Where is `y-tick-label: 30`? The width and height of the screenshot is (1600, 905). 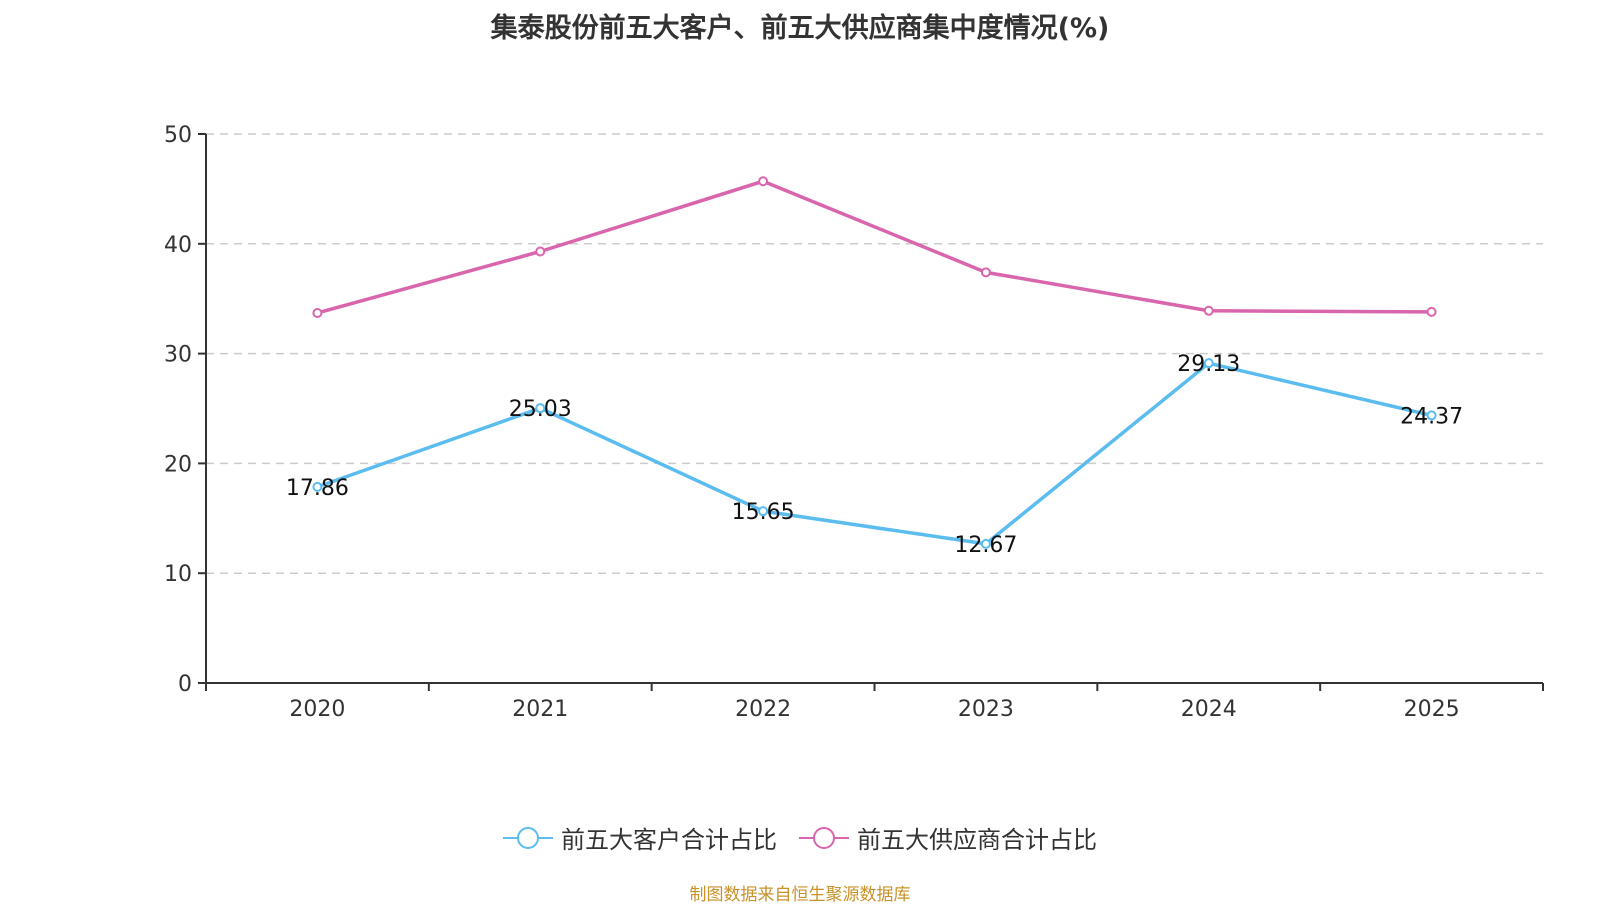
y-tick-label: 30 is located at coordinates (178, 355).